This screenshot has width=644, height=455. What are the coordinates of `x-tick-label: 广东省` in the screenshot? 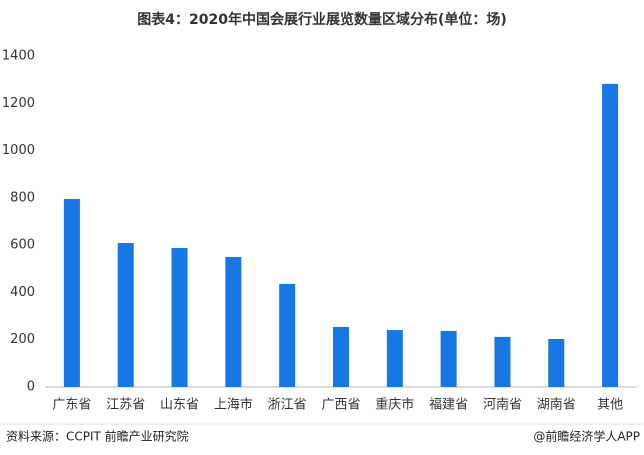 It's located at (71, 405).